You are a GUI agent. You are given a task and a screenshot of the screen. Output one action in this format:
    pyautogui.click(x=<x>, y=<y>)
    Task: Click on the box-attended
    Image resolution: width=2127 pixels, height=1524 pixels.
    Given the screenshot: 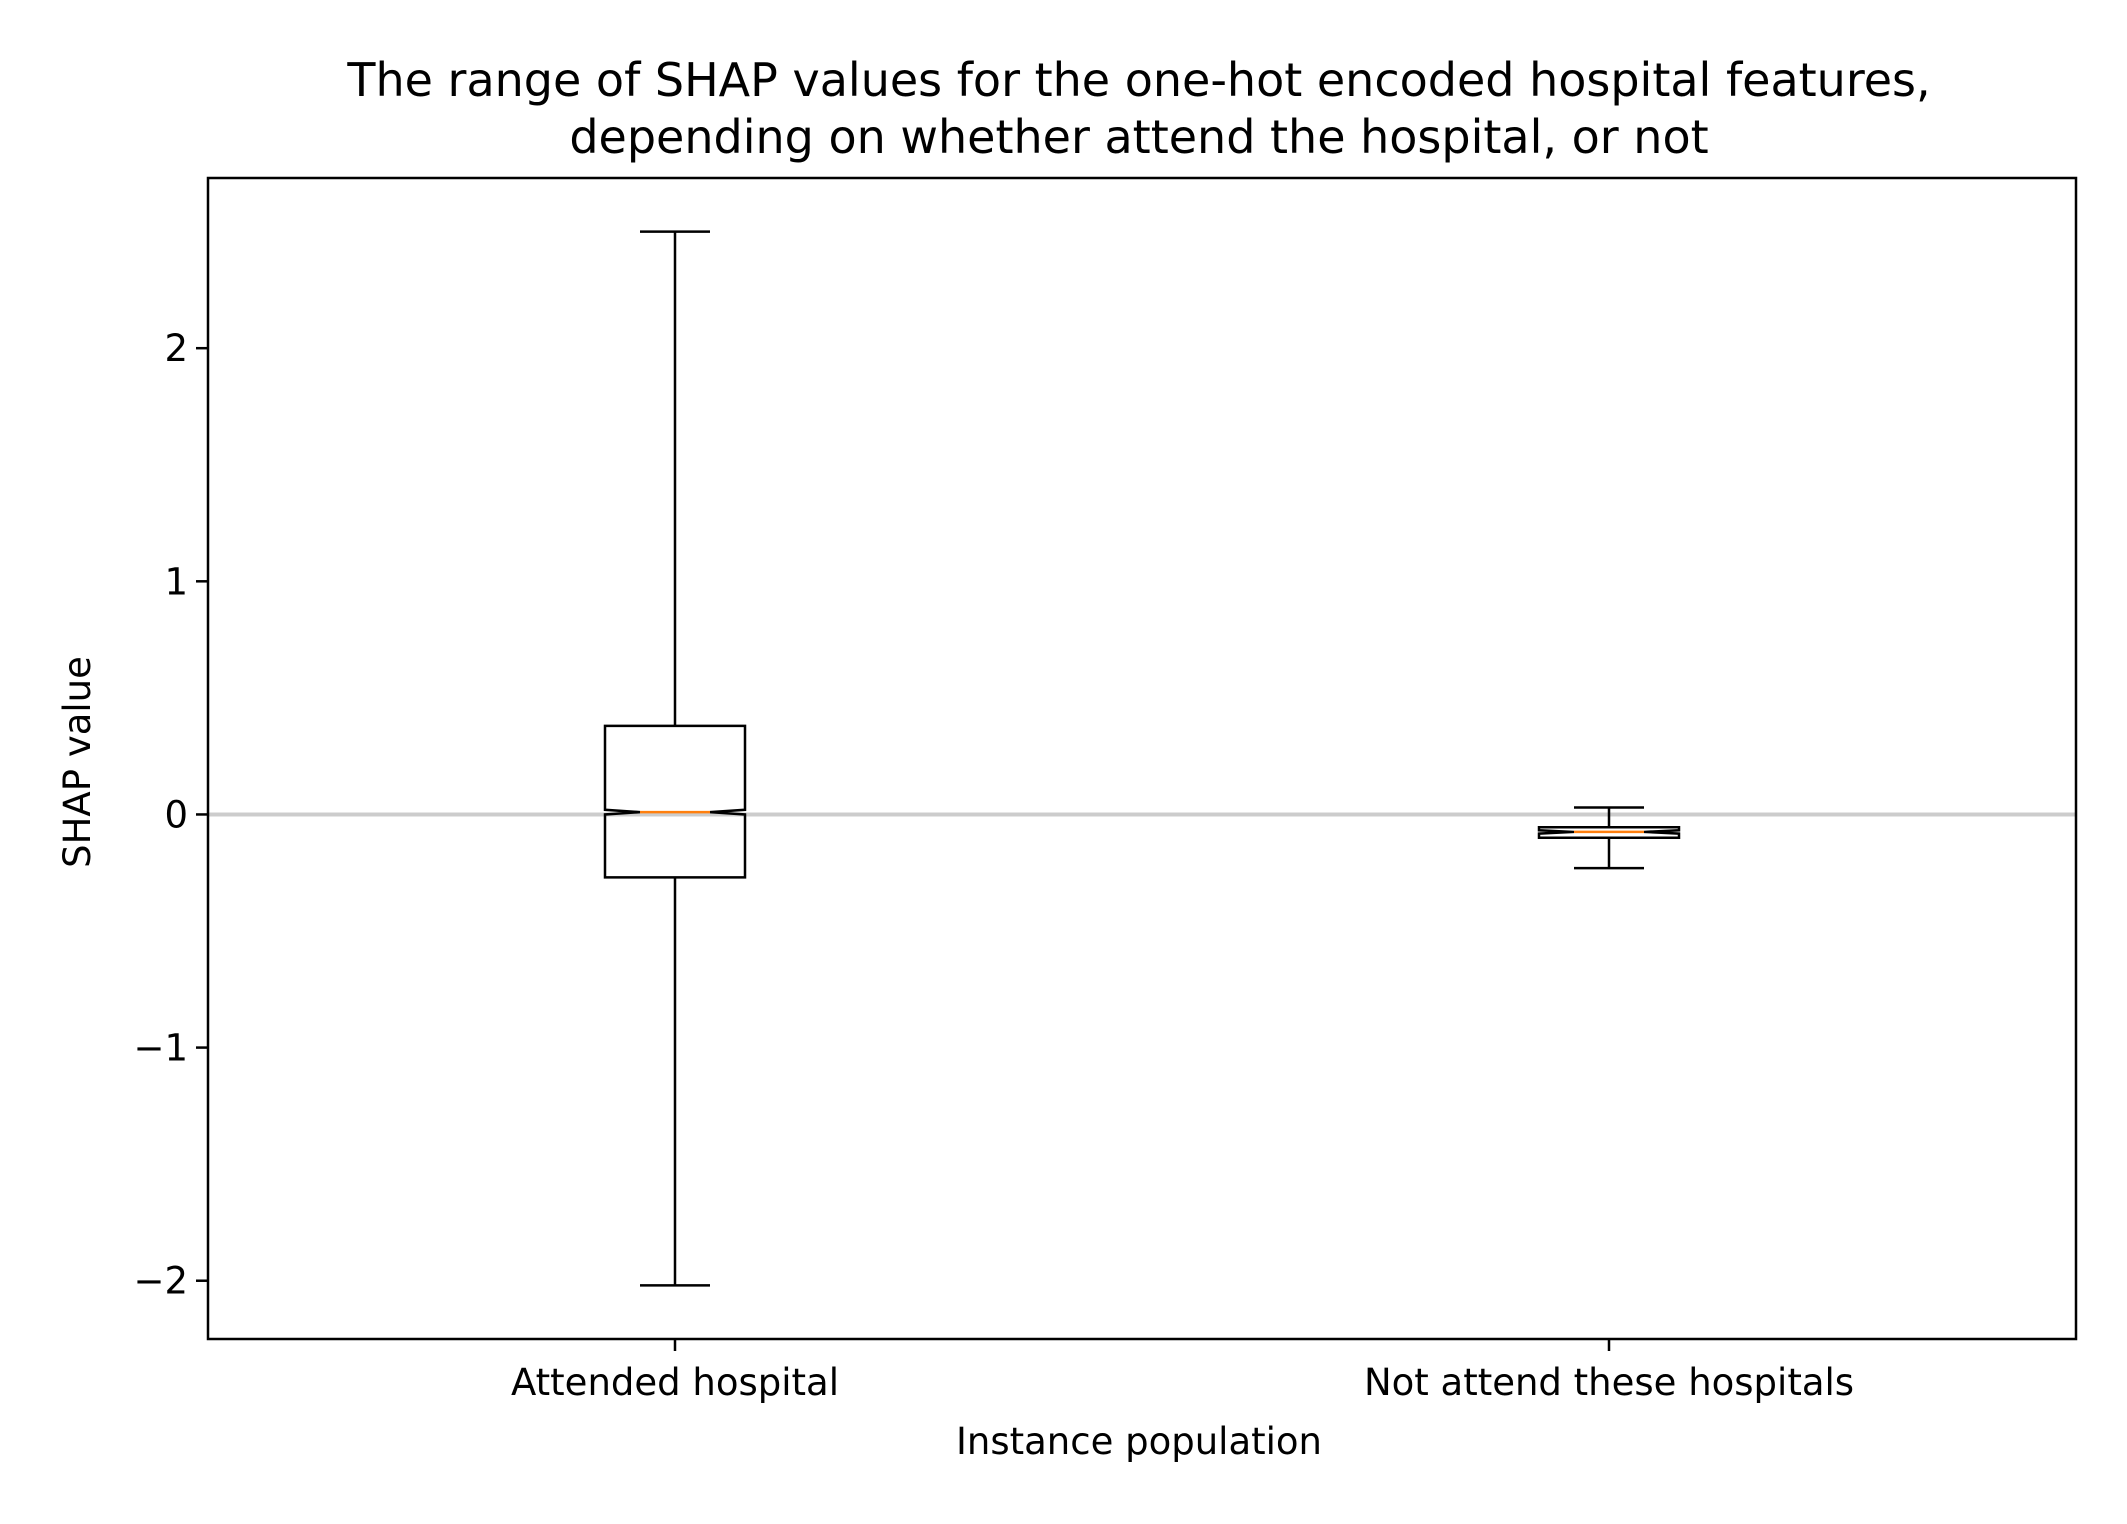 What is the action you would take?
    pyautogui.click(x=675, y=801)
    